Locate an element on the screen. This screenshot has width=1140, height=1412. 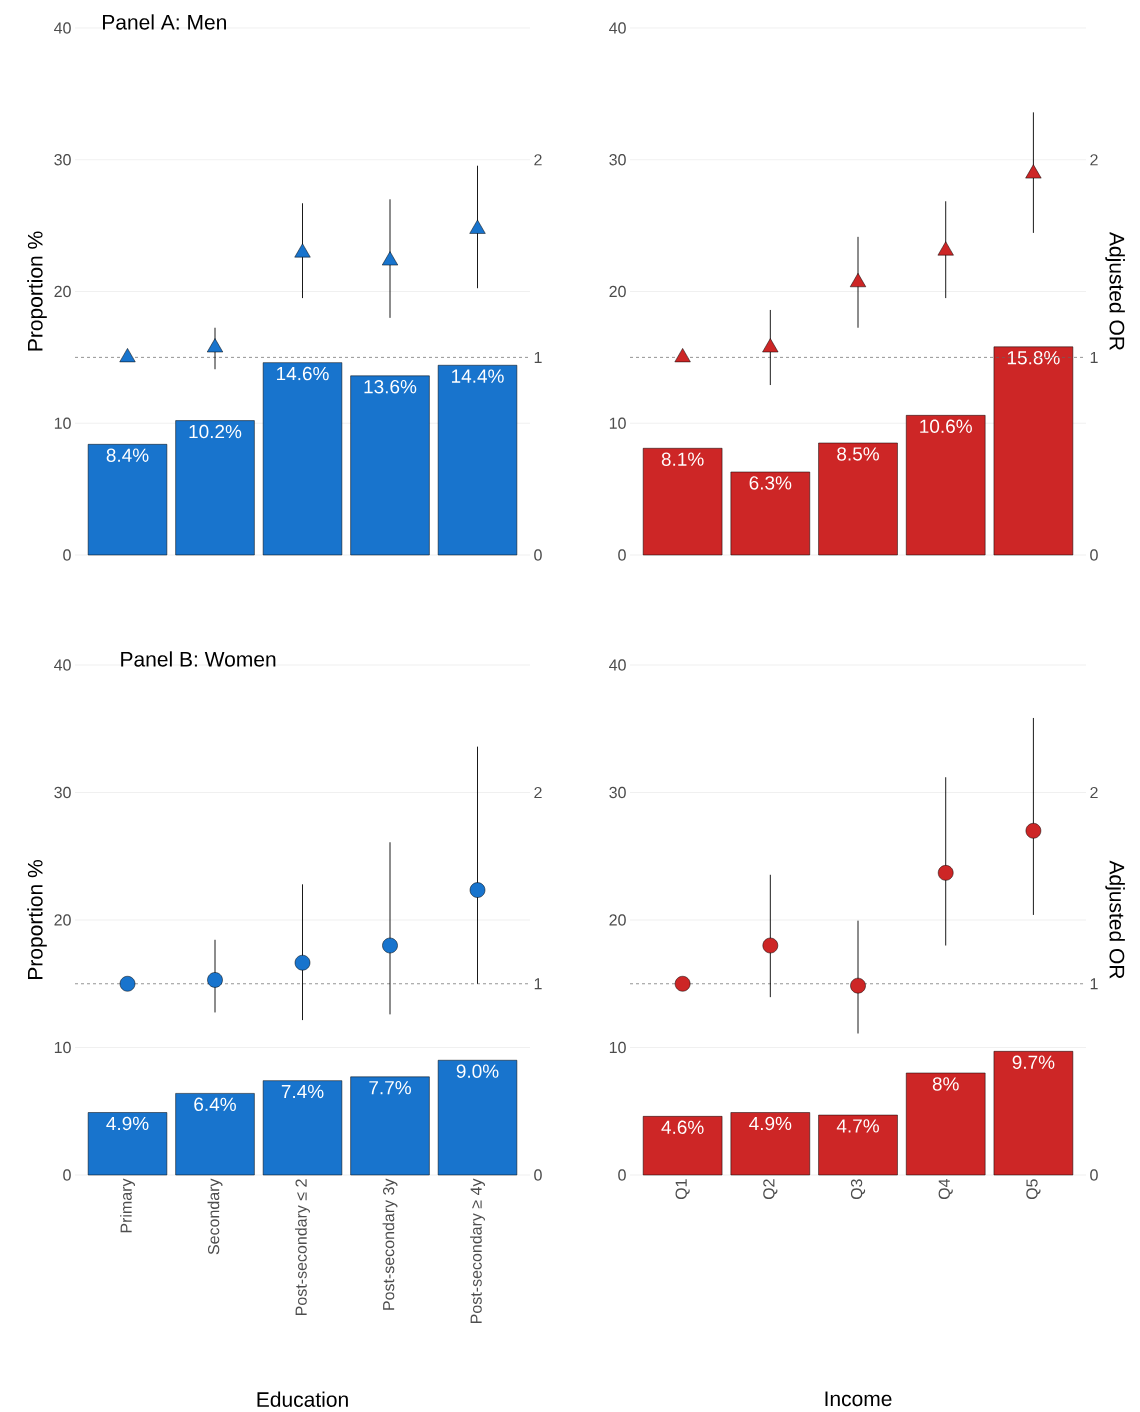
data-label: 8% is located at coordinates (945, 1084).